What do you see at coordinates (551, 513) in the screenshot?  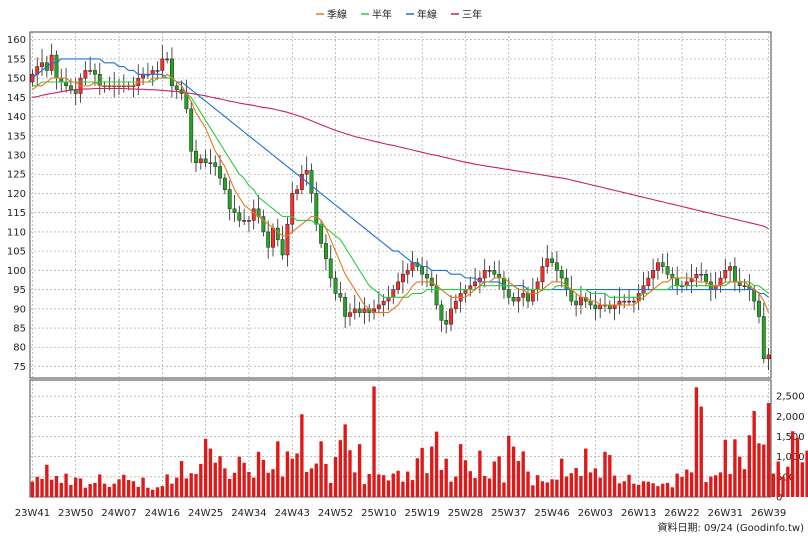 I see `x-tick-label: 25W46` at bounding box center [551, 513].